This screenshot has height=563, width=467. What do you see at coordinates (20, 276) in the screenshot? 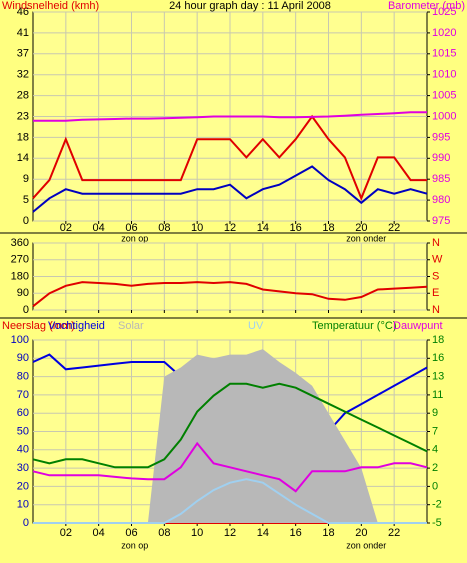
I see `y-tick-label: 180` at bounding box center [20, 276].